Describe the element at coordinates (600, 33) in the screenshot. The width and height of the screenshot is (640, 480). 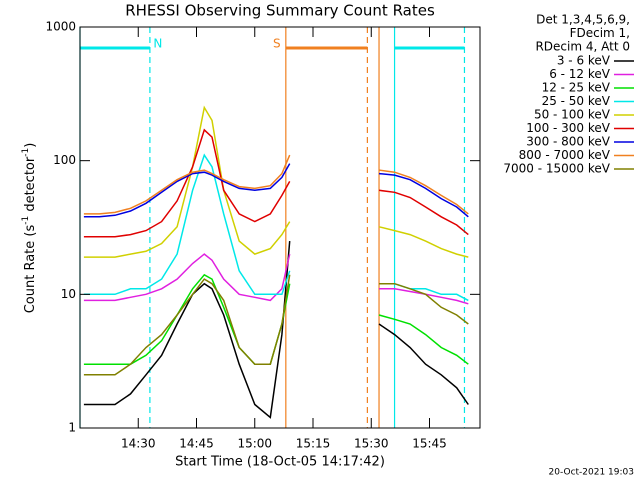
I see `info-text: FDecim 1,` at that location.